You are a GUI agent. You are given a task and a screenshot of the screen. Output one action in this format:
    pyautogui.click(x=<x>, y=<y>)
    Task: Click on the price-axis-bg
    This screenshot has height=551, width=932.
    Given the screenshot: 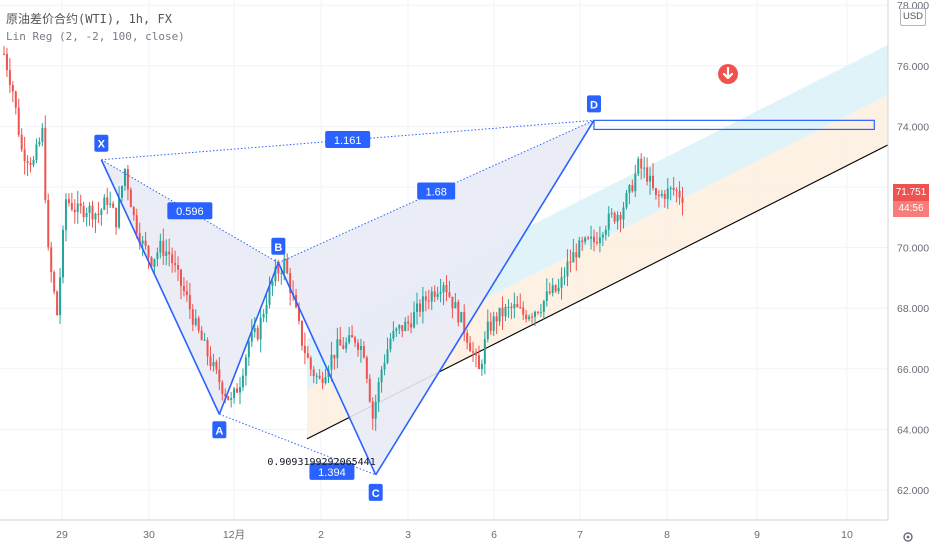 What is the action you would take?
    pyautogui.click(x=910, y=275)
    